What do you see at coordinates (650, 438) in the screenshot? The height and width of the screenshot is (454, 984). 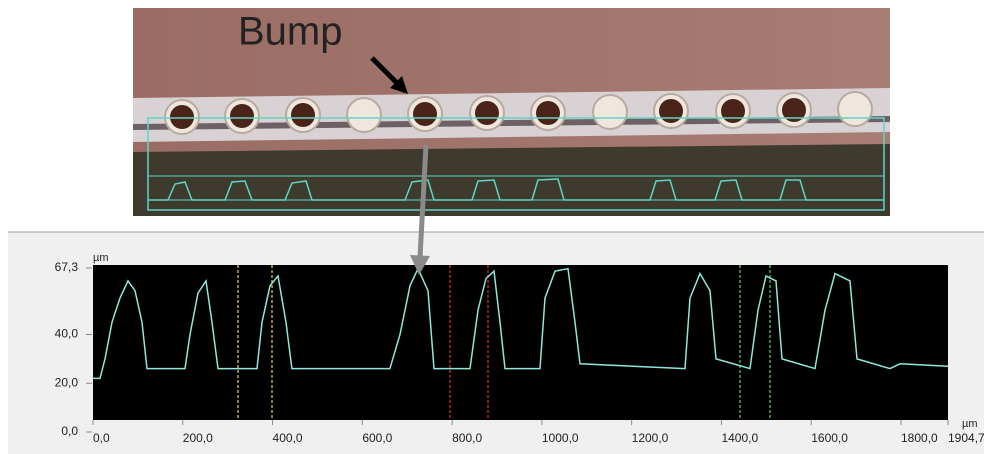 I see `x-tick-label: 1200,0` at bounding box center [650, 438].